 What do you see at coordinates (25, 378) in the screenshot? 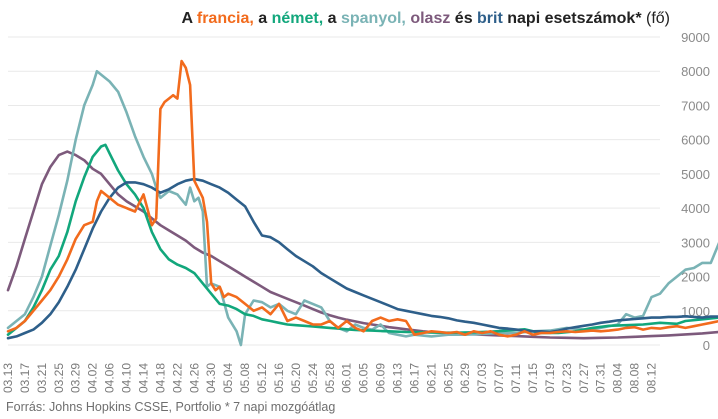
I see `x-tick-label: 03.17` at bounding box center [25, 378].